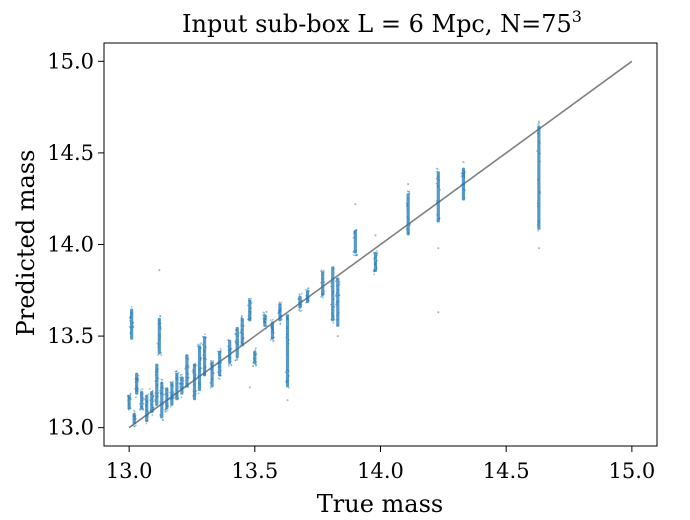 This screenshot has width=690, height=520. Describe the element at coordinates (506, 471) in the screenshot. I see `x-tick-label: 14.5` at that location.